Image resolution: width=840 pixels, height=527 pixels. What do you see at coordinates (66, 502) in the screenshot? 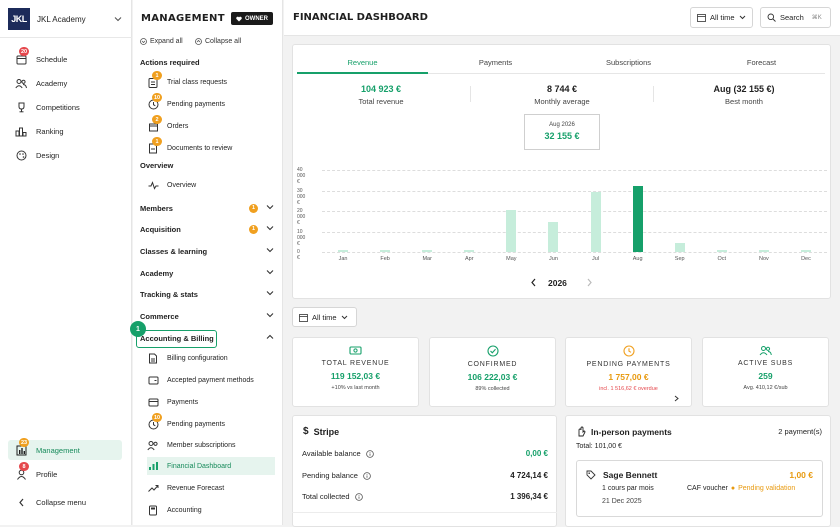
I see `collapse-menu-button: Collapse menu` at bounding box center [66, 502].